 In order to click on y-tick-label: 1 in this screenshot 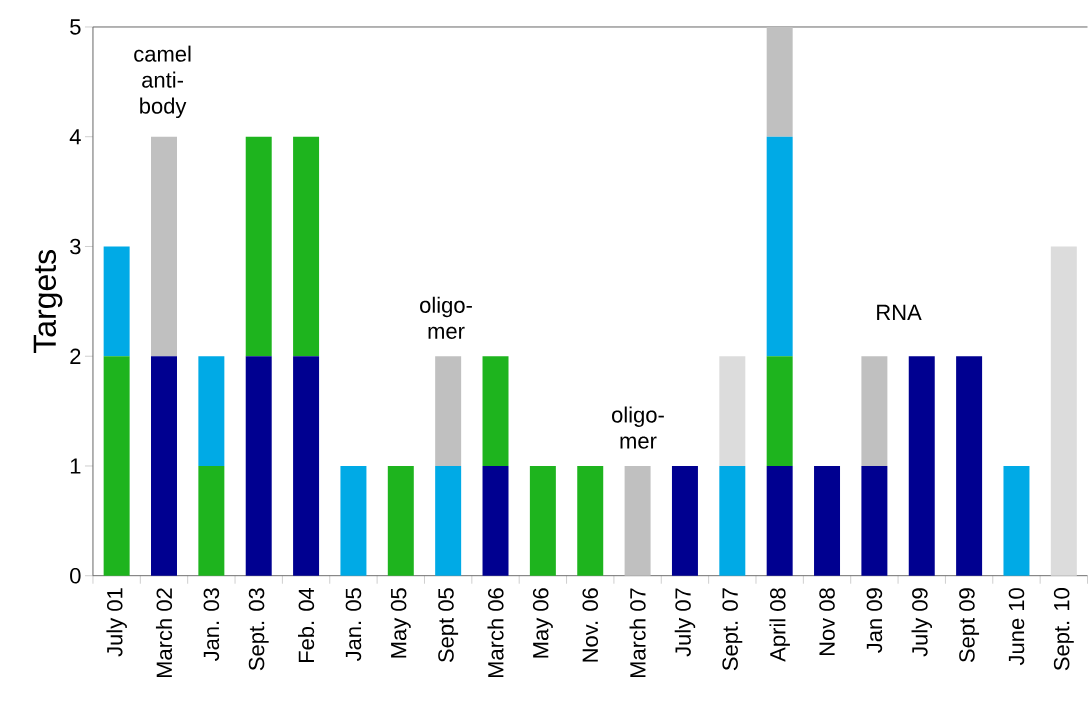, I will do `click(75, 466)`.